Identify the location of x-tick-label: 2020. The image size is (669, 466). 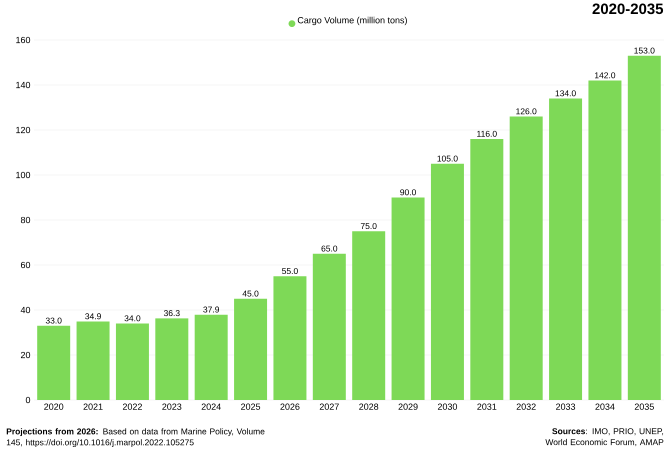
(54, 407).